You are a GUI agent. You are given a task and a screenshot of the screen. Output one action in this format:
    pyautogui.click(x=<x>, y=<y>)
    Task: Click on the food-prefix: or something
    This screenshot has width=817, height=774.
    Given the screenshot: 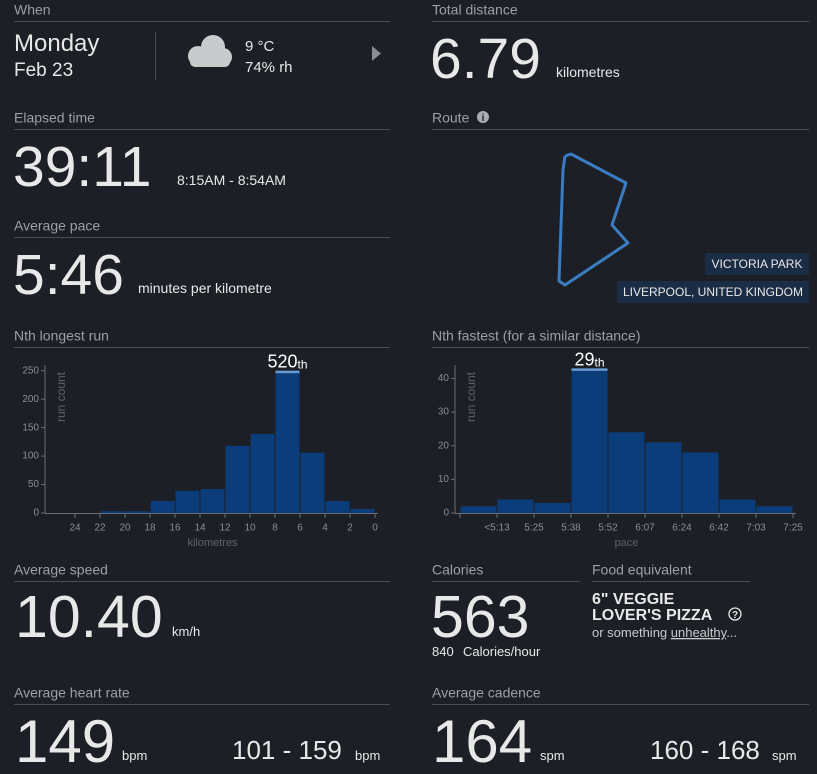 What is the action you would take?
    pyautogui.click(x=631, y=632)
    